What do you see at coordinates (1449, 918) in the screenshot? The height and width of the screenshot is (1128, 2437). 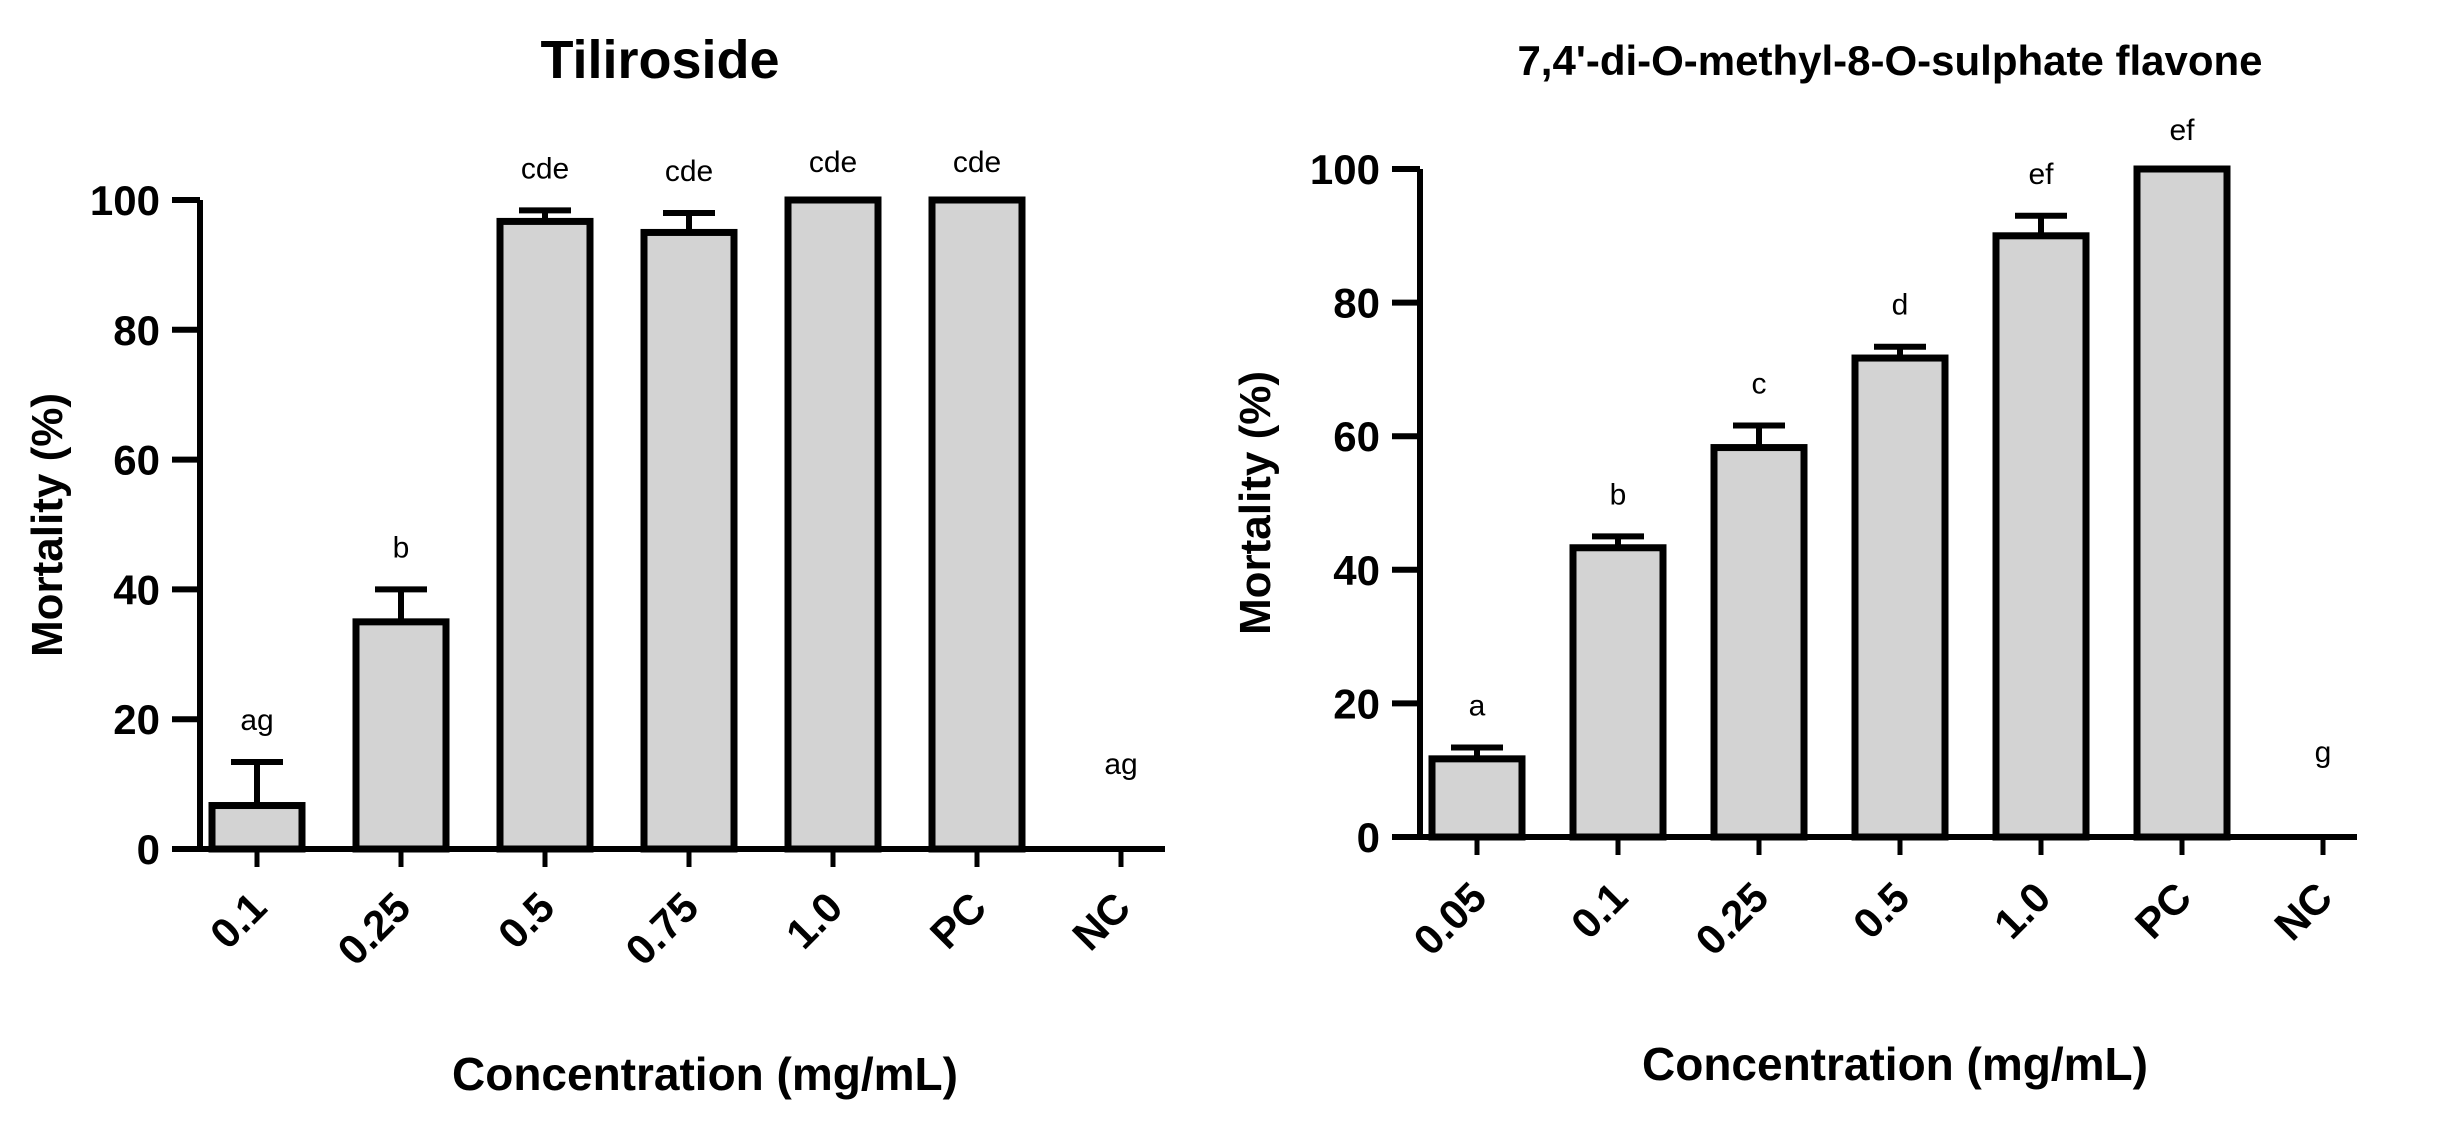 I see `x-tick-label: 0.05` at bounding box center [1449, 918].